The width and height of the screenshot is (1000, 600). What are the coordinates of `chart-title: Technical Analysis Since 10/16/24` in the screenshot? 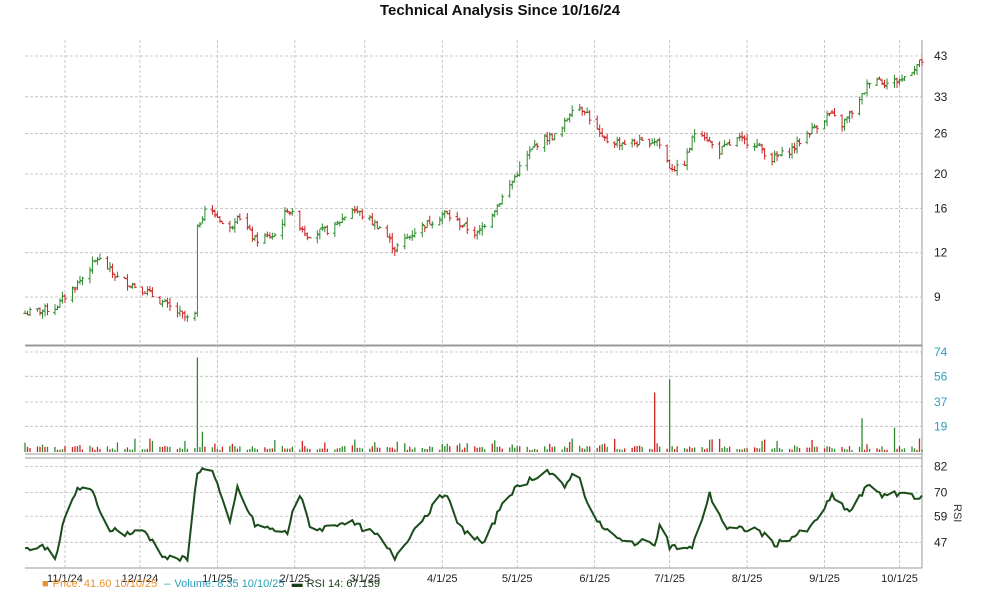 It's located at (500, 10).